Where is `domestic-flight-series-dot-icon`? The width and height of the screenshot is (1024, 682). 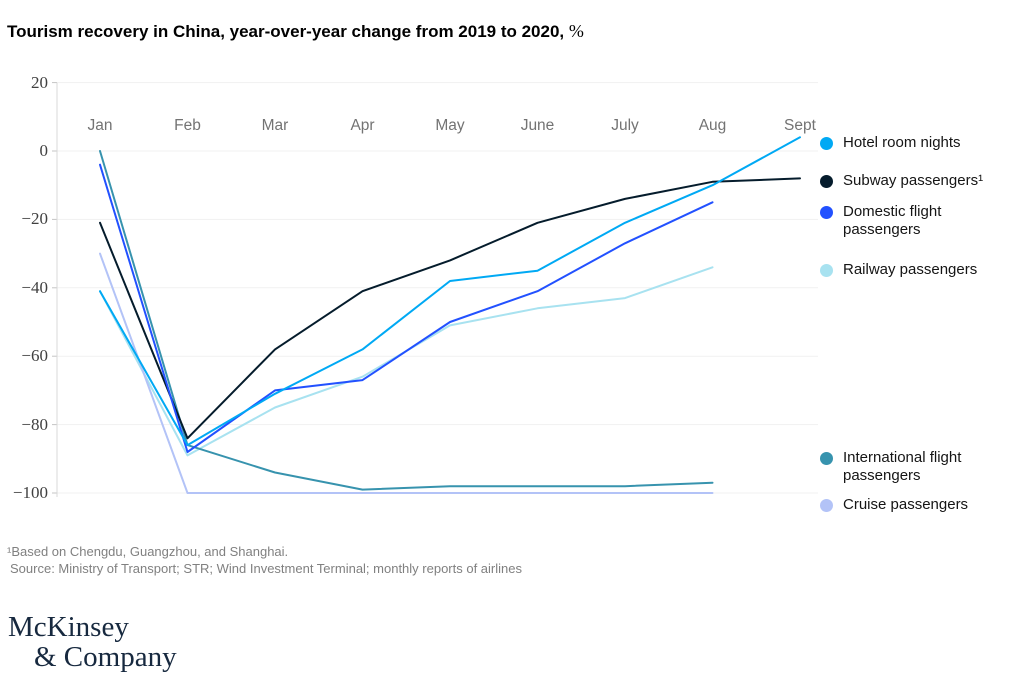 domestic-flight-series-dot-icon is located at coordinates (826, 212).